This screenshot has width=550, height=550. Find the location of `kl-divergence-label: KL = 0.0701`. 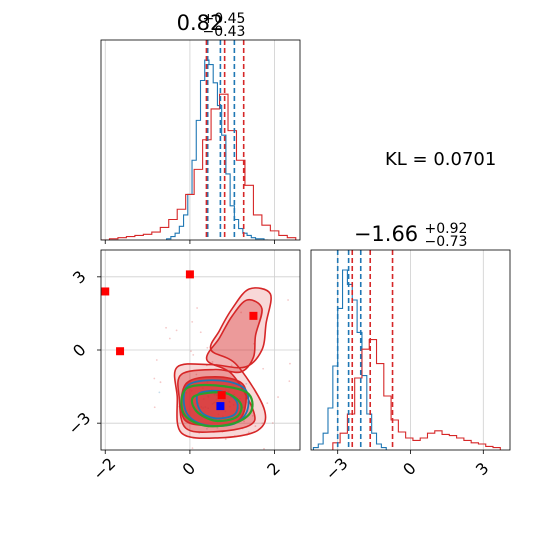

kl-divergence-label: KL = 0.0701 is located at coordinates (440, 159).